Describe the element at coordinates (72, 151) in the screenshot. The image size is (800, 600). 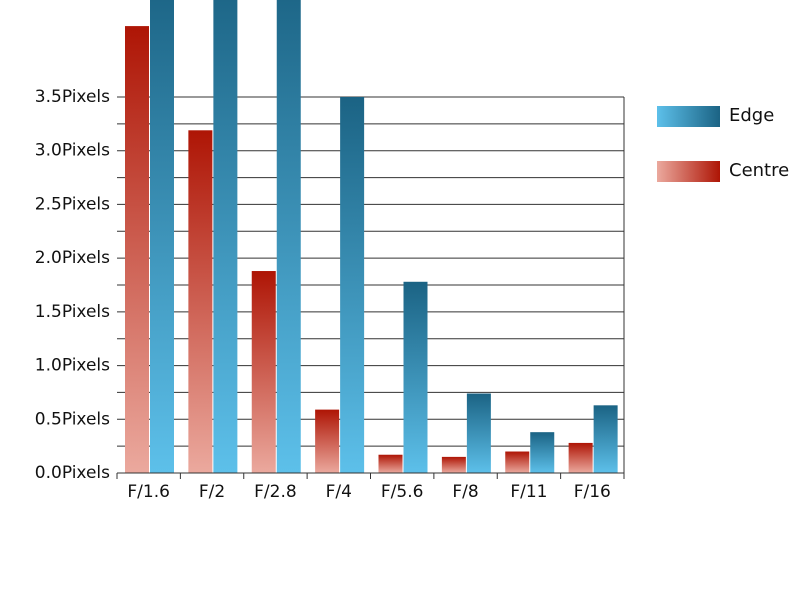
I see `y-tick-label: 3.0Pixels` at that location.